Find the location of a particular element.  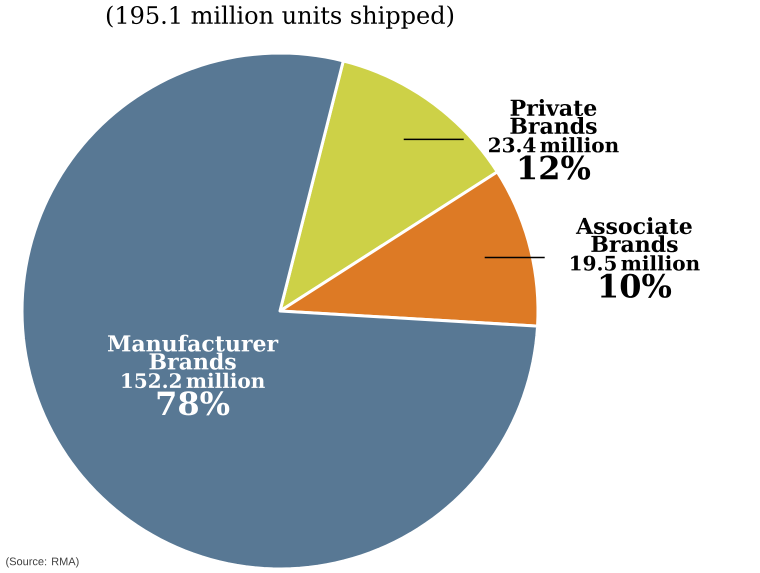

text: 12% is located at coordinates (555, 168).